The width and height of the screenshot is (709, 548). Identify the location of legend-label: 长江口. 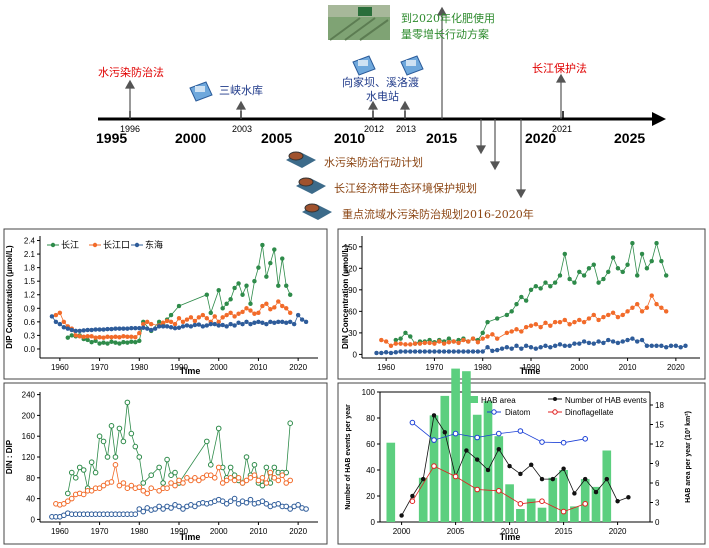
(116, 244).